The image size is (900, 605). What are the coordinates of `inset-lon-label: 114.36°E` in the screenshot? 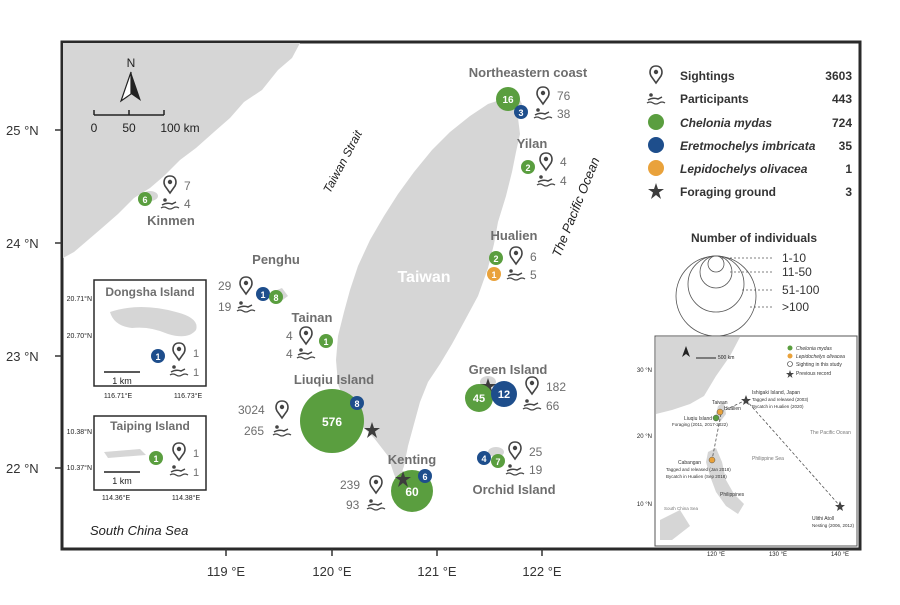 It's located at (116, 498).